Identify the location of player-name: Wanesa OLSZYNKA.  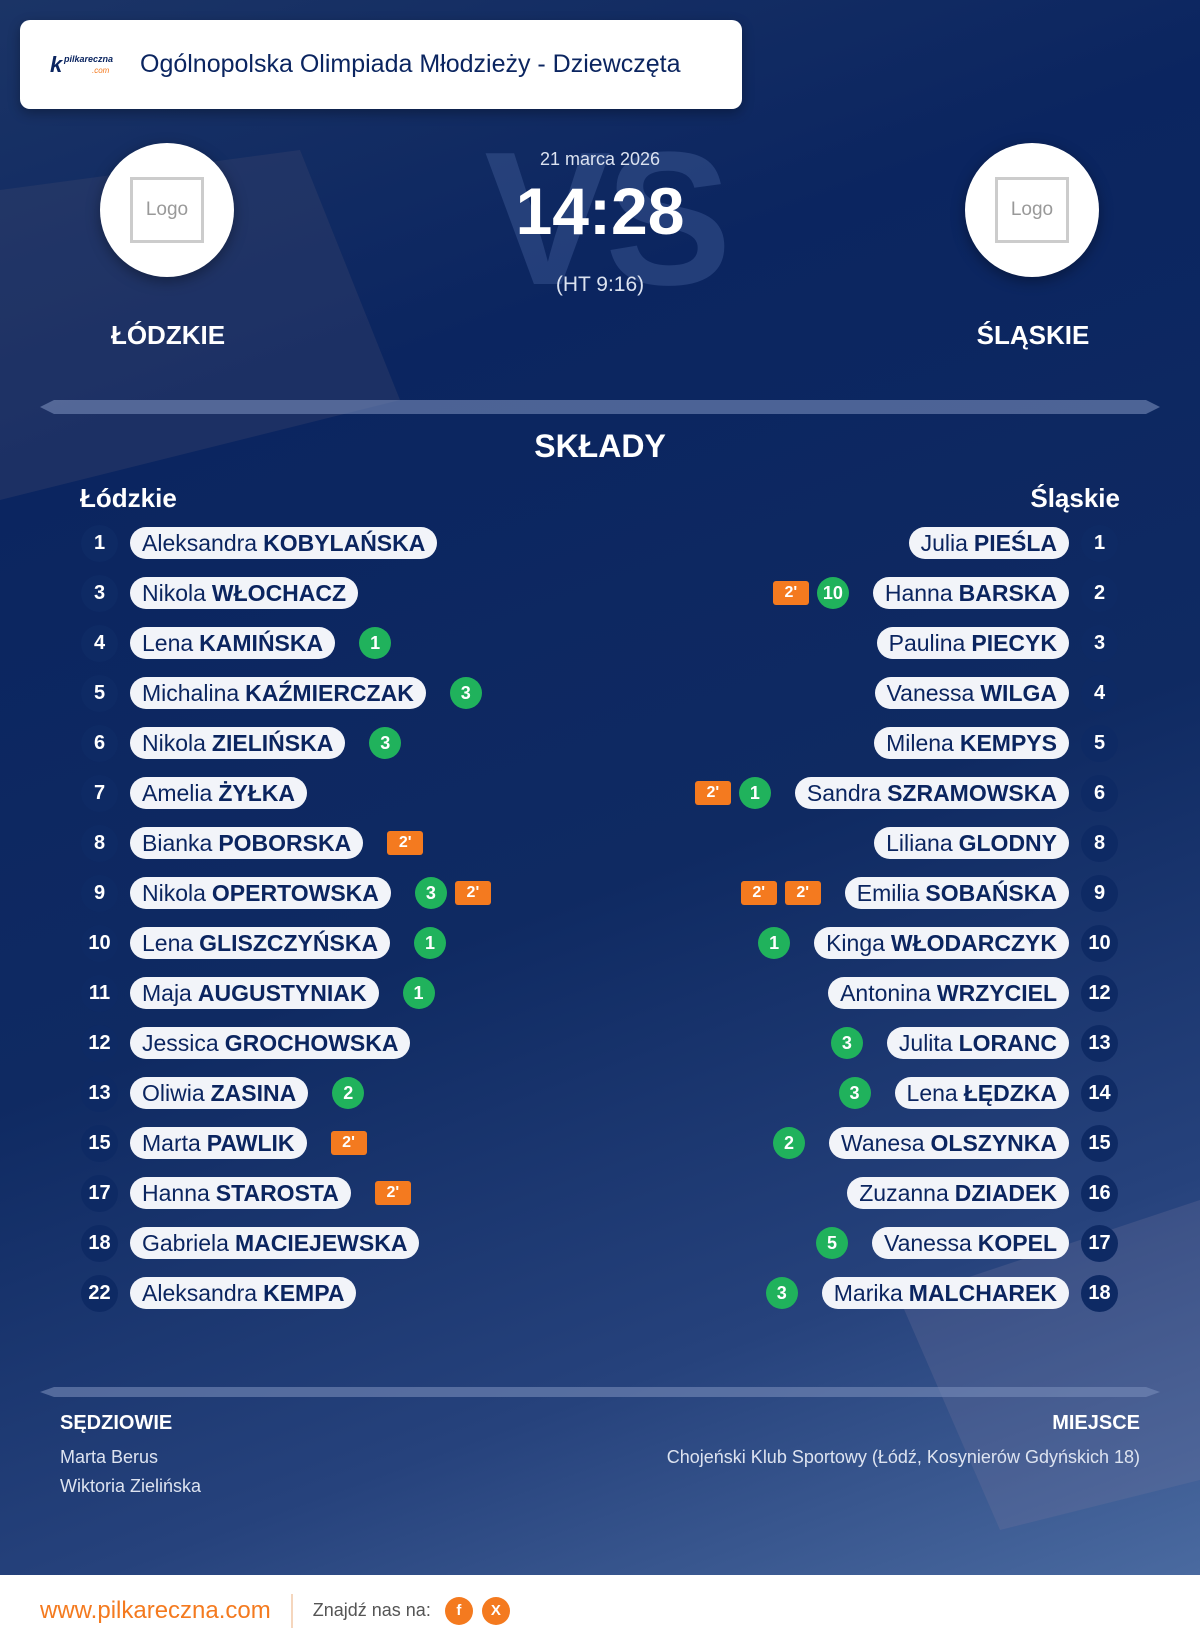
(948, 1143).